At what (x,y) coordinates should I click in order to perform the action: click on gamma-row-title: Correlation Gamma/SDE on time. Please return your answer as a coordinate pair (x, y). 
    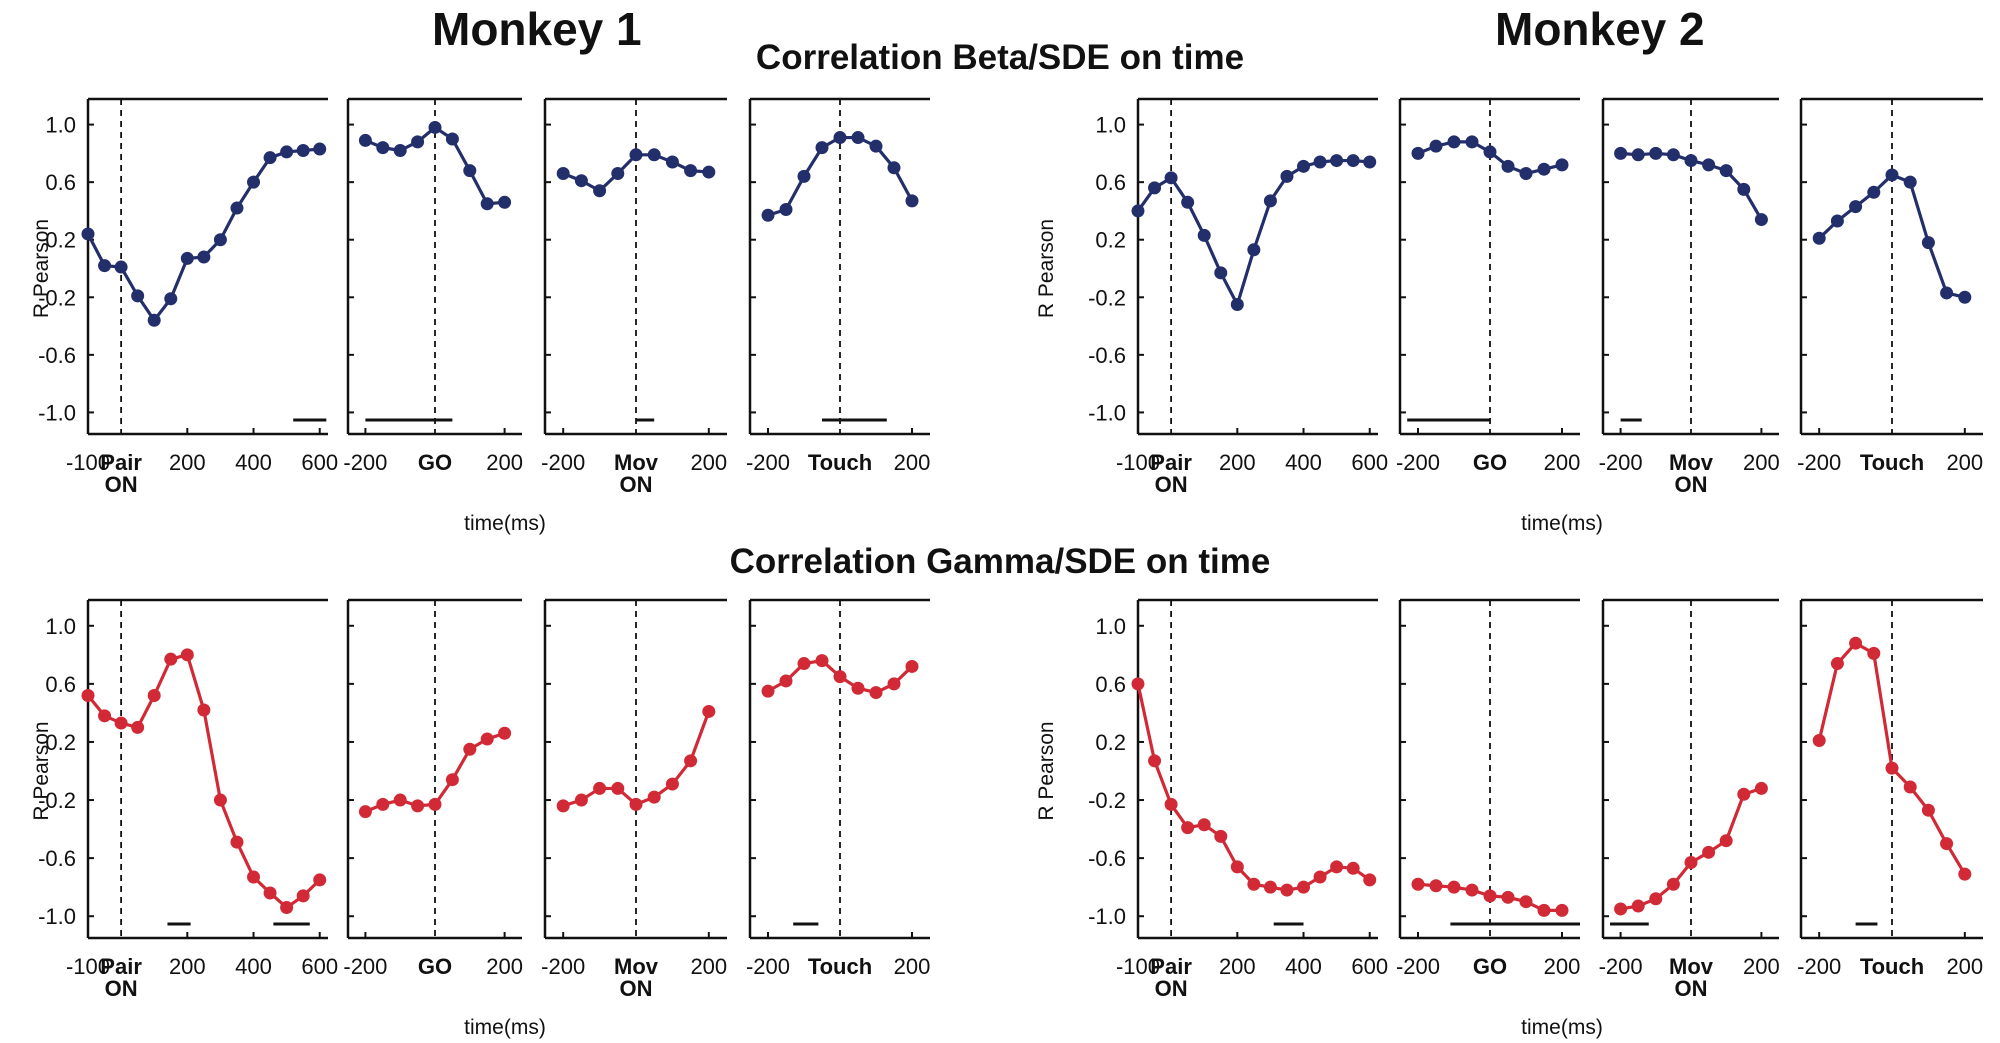
    Looking at the image, I should click on (1000, 561).